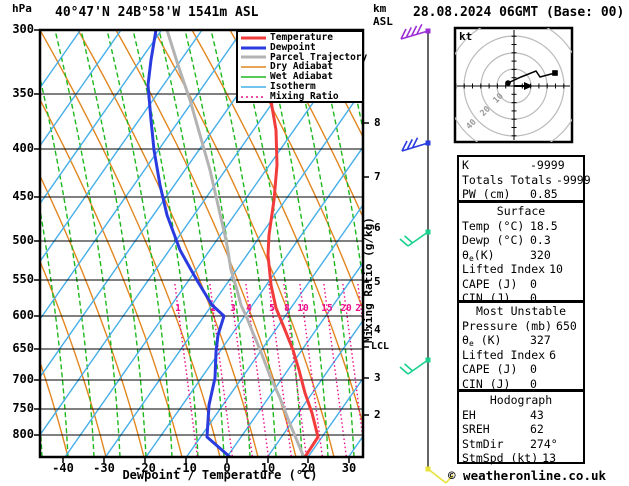  Describe the element at coordinates (377, 329) in the screenshot. I see `km-tick-label: 4` at that location.